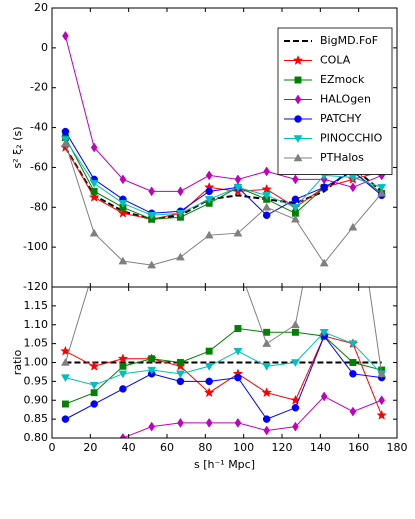 The width and height of the screenshot is (415, 519). I want to click on y-tick-label: -120, so click(35, 286).